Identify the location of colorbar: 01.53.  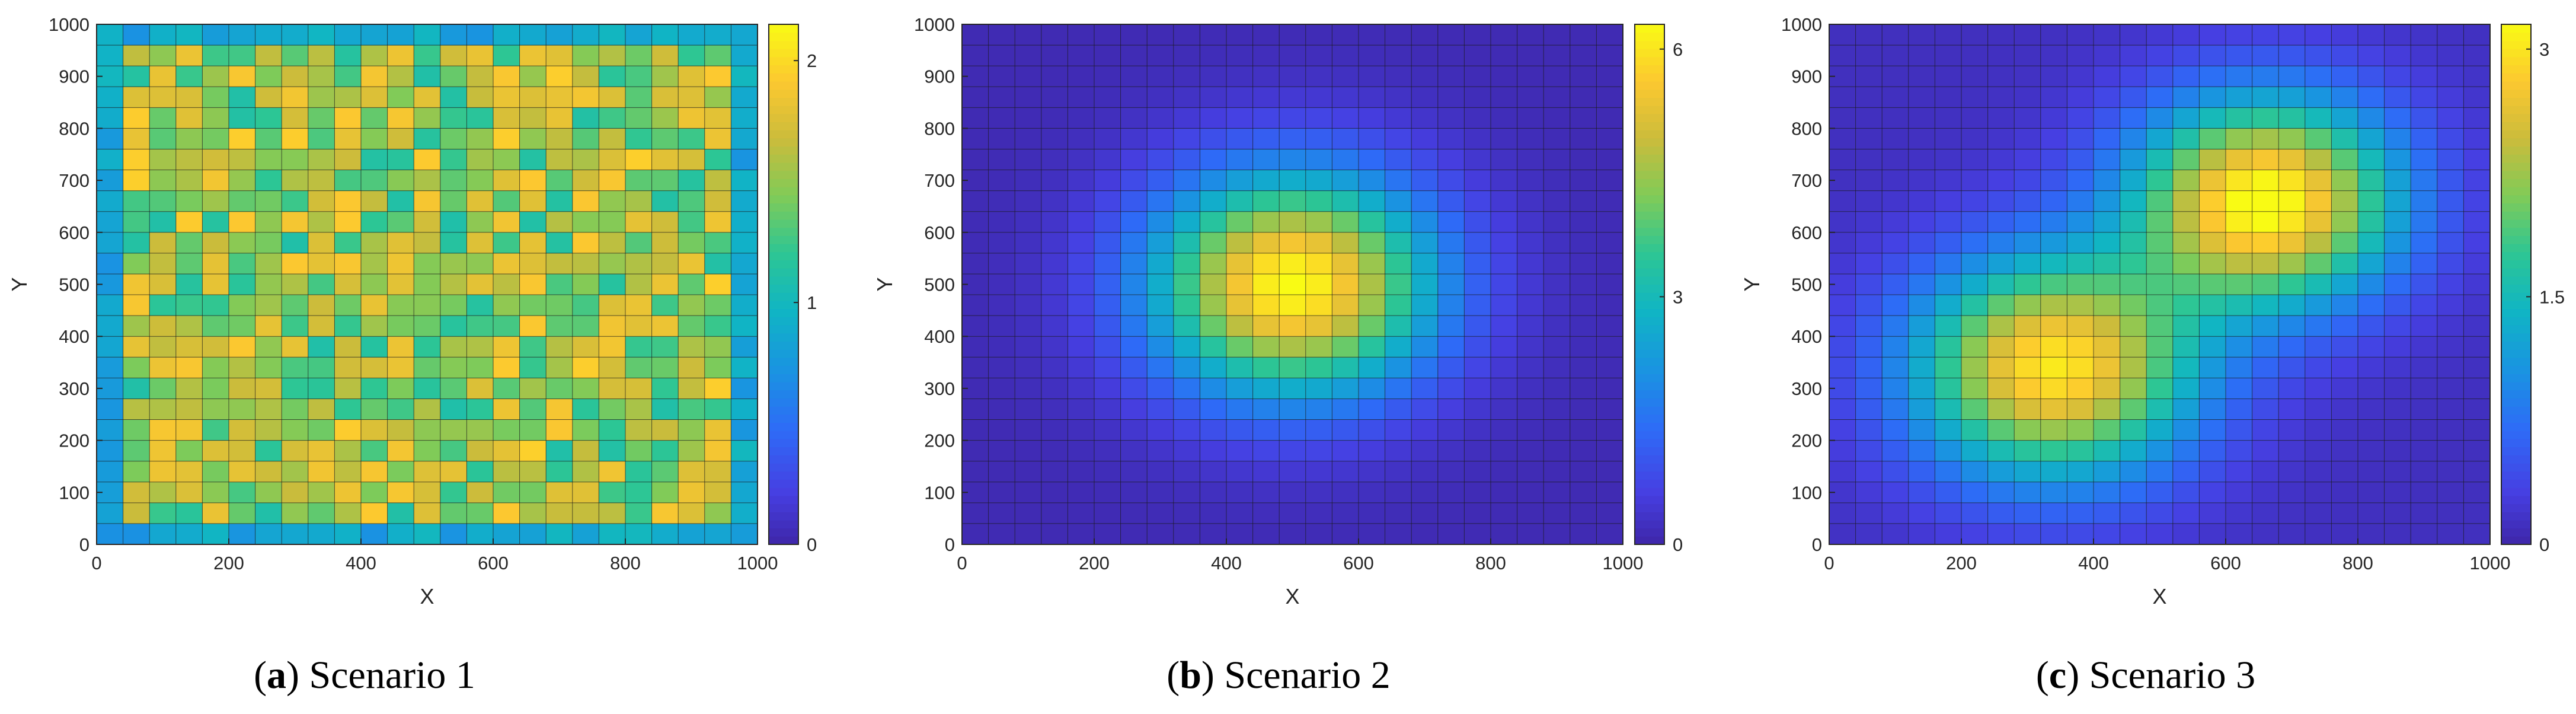
(2533, 290).